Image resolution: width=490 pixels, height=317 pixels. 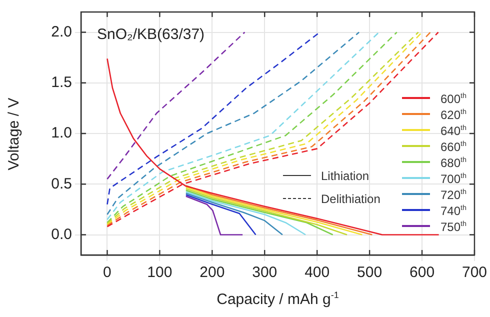 What do you see at coordinates (159, 273) in the screenshot?
I see `x-tick-label: 100` at bounding box center [159, 273].